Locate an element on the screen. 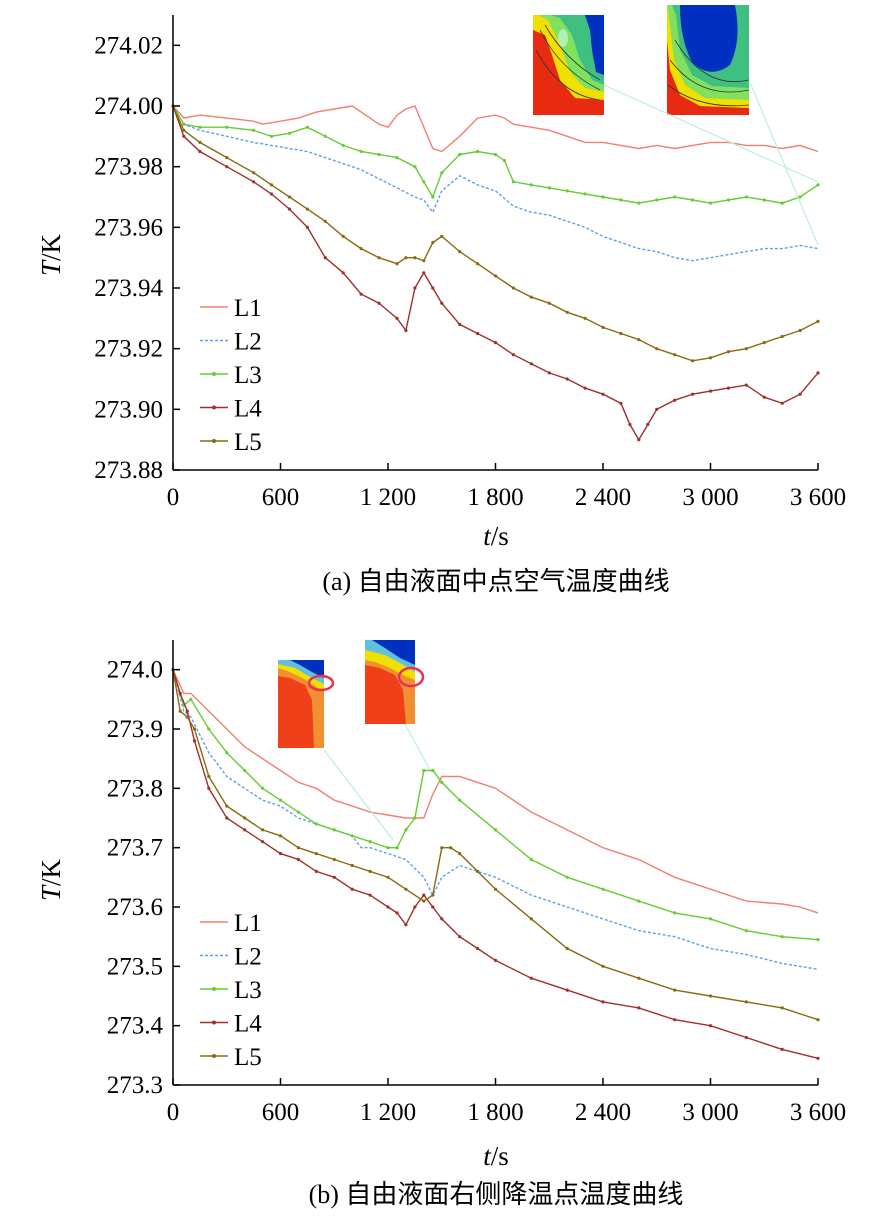 The height and width of the screenshot is (1217, 886). chart-b-y-tick-label: 273.5 is located at coordinates (135, 966).